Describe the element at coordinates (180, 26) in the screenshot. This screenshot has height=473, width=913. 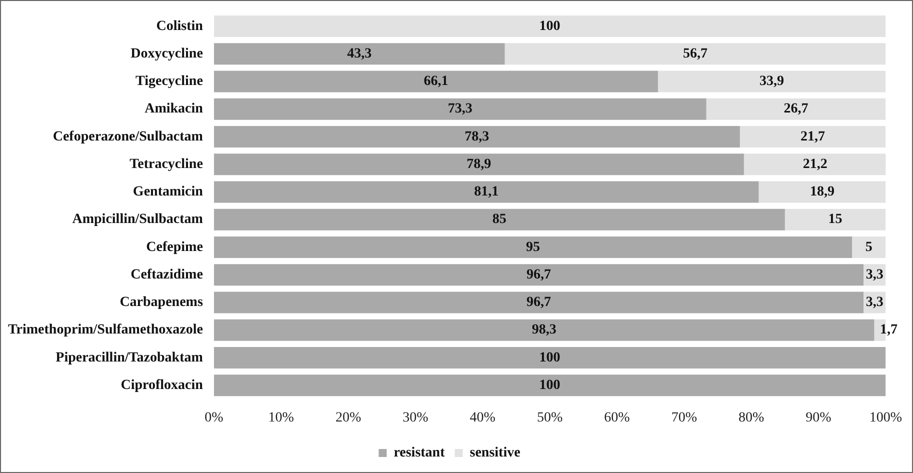
I see `y-tick-label: Colistin` at that location.